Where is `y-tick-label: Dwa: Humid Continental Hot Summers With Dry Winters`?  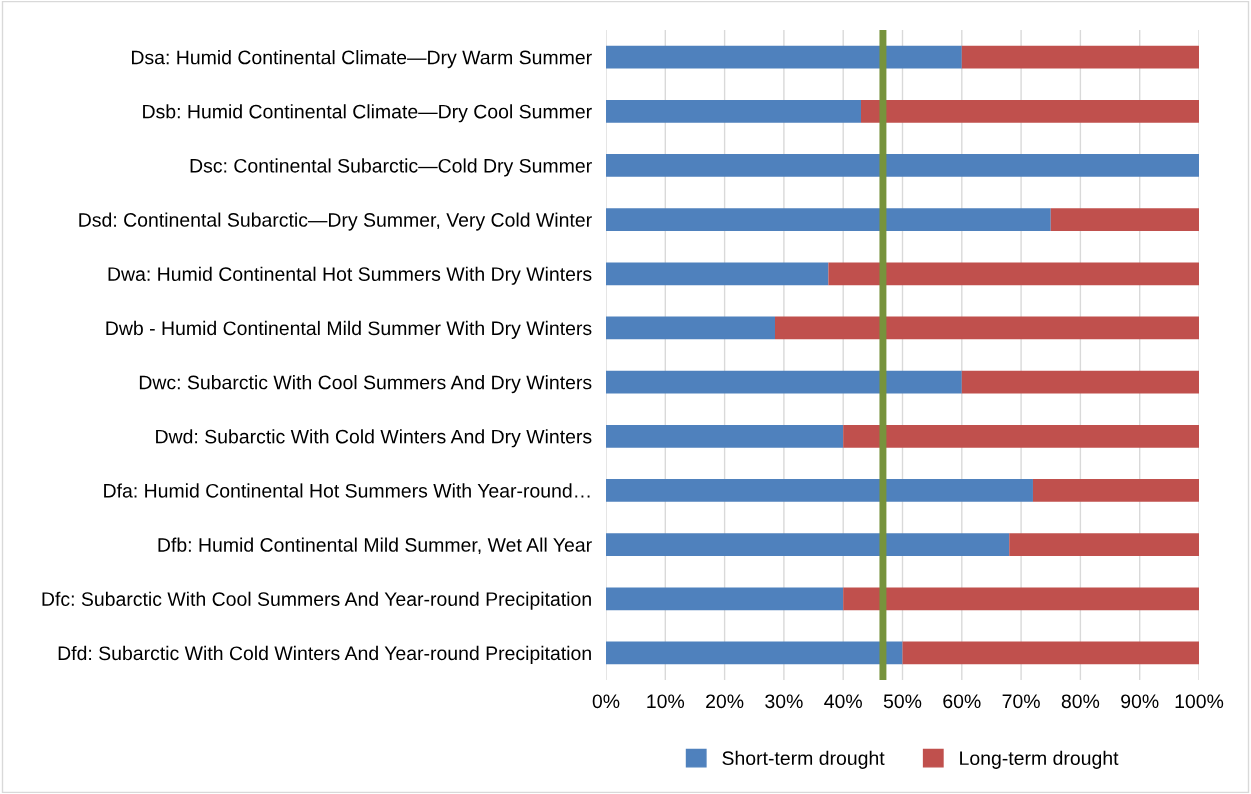 y-tick-label: Dwa: Humid Continental Hot Summers With Dry Winters is located at coordinates (350, 275).